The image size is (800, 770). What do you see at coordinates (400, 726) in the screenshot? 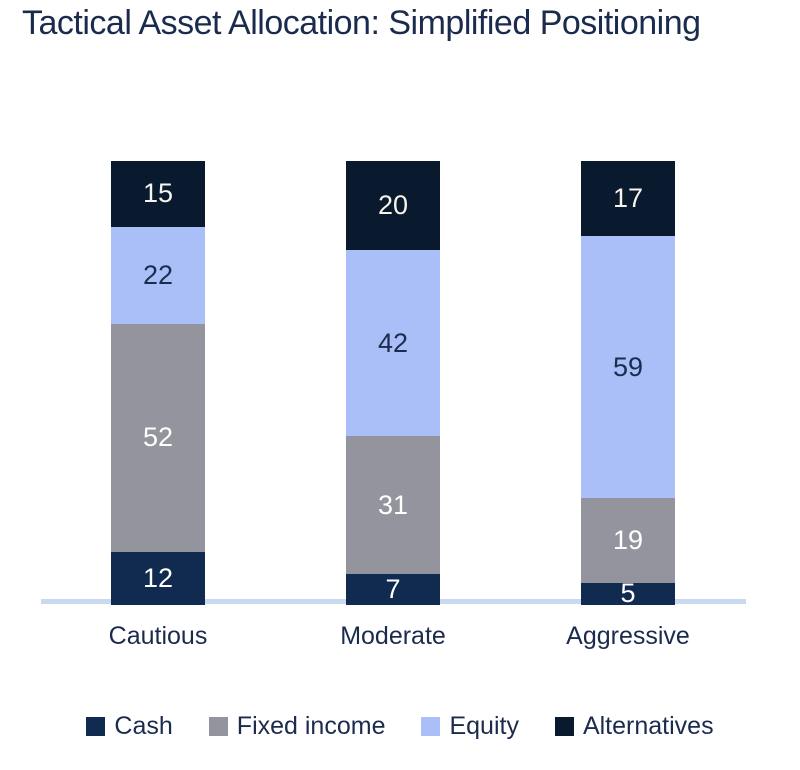
I see `legend: Cash Fixed income Equity Alternatives` at bounding box center [400, 726].